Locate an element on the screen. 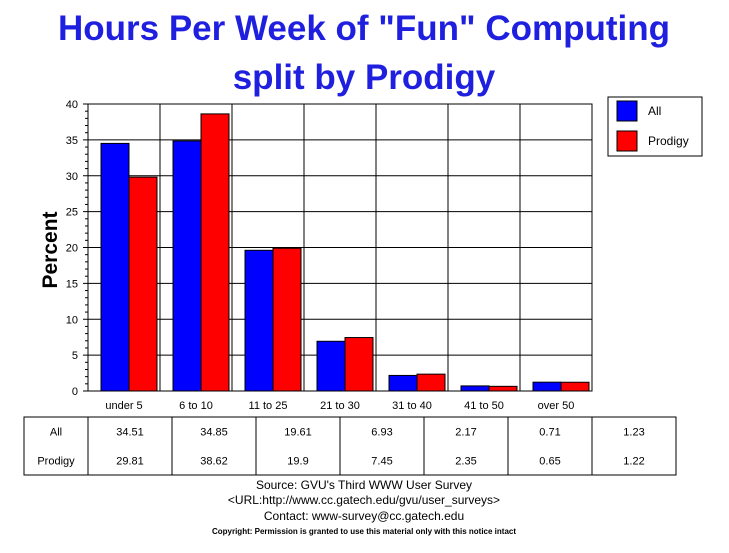  y-tick-label: 30 is located at coordinates (72, 177).